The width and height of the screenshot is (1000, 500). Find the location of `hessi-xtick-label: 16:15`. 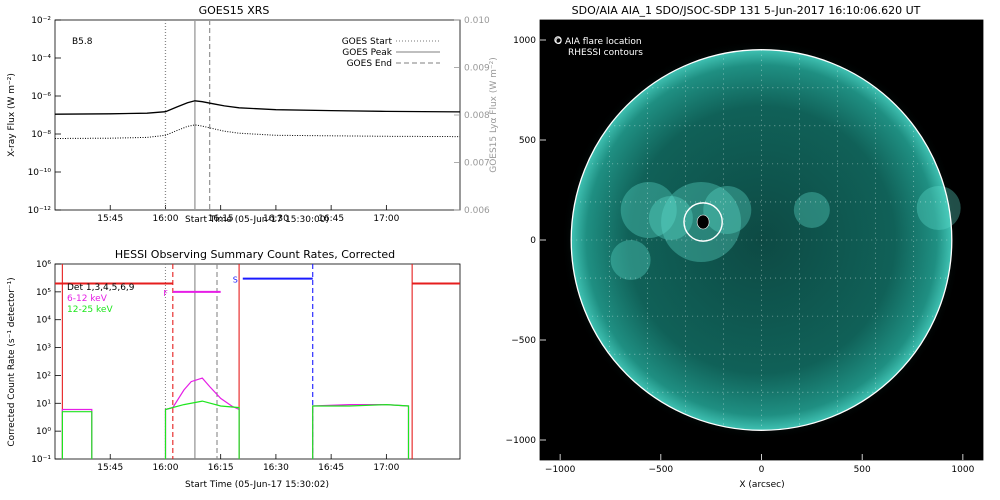

hessi-xtick-label: 16:15 is located at coordinates (221, 468).